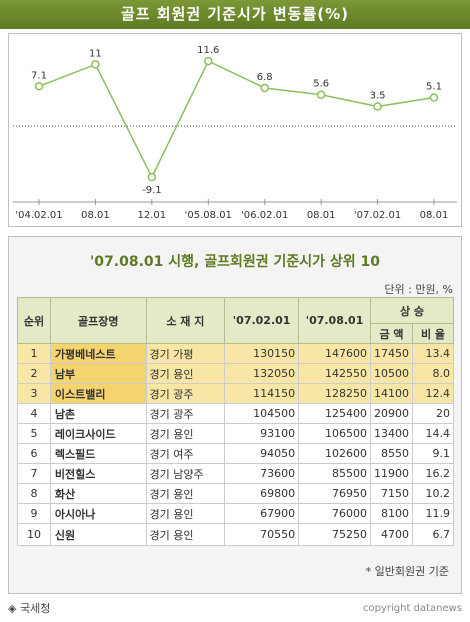 This screenshot has height=622, width=470. What do you see at coordinates (34, 534) in the screenshot?
I see `rank-cell: 10` at bounding box center [34, 534].